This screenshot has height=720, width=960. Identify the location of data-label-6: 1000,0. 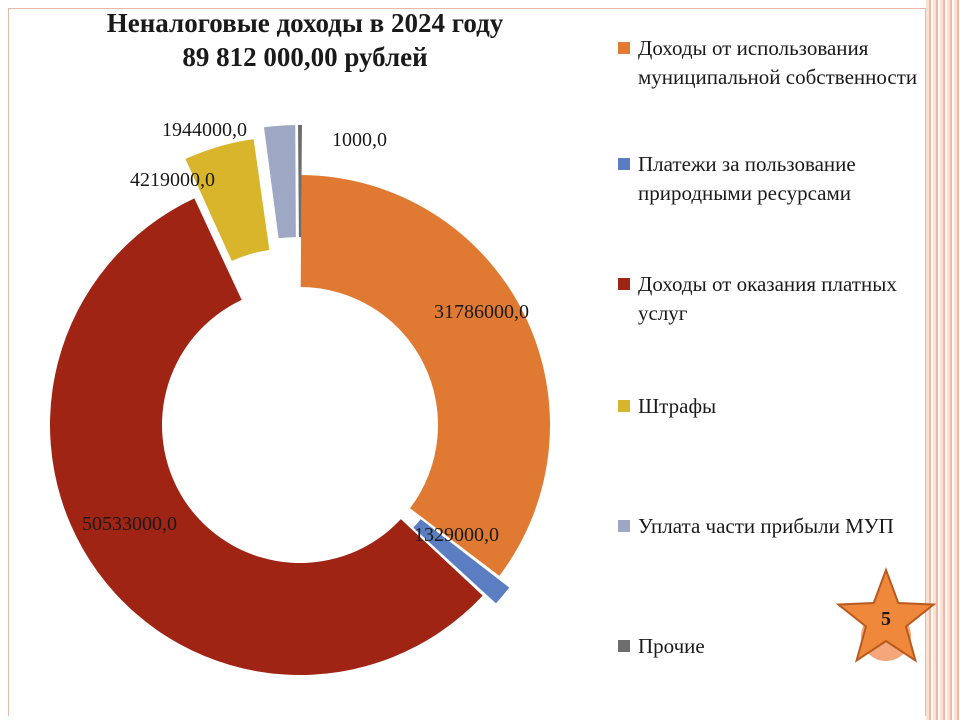
(359, 140).